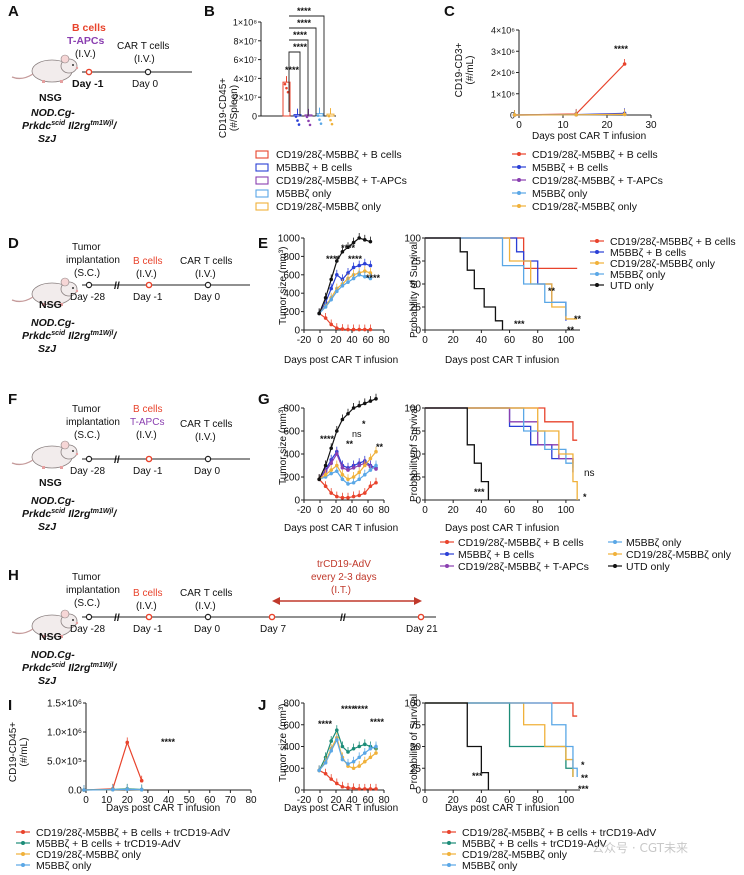  What do you see at coordinates (276, 601) in the screenshot?
I see `adv-arrow-head-left` at bounding box center [276, 601].